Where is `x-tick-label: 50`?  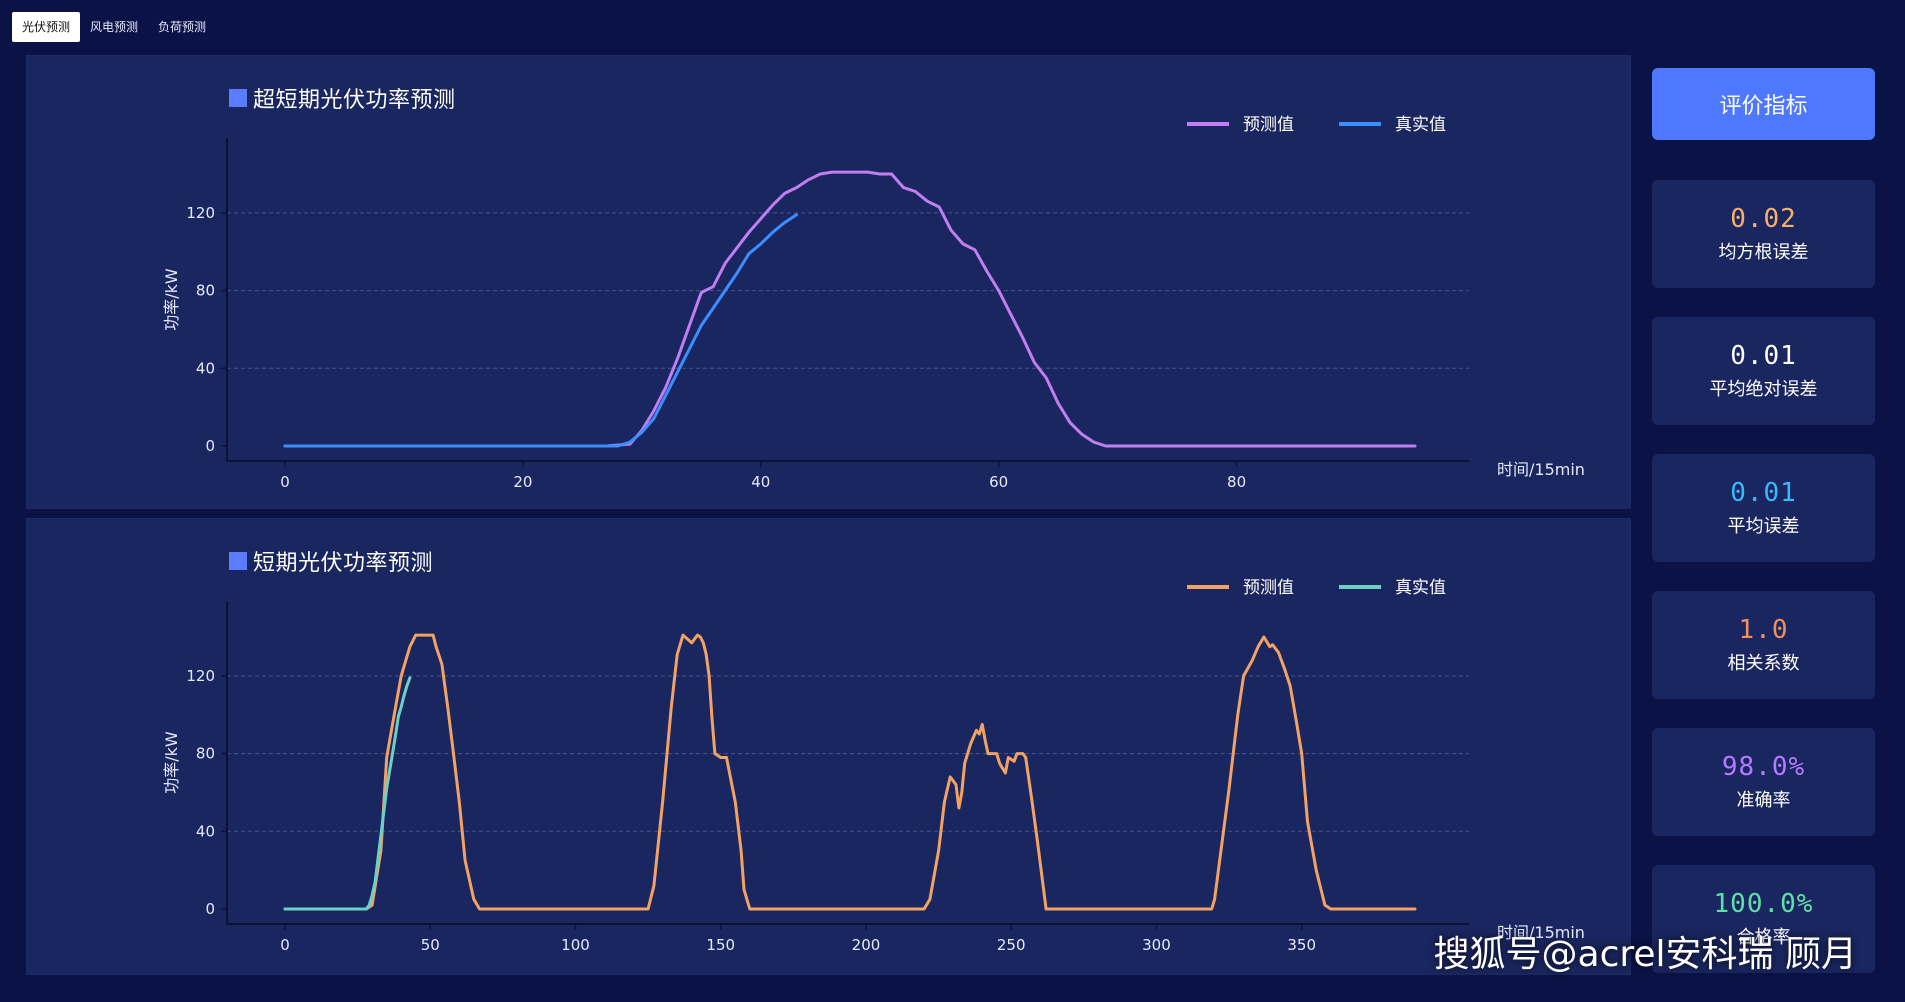
x-tick-label: 50 is located at coordinates (430, 945).